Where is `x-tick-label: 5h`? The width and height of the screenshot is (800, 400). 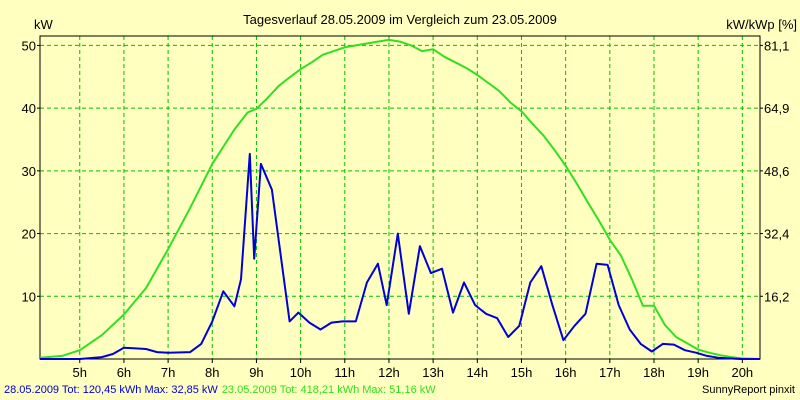 x-tick-label: 5h is located at coordinates (80, 372).